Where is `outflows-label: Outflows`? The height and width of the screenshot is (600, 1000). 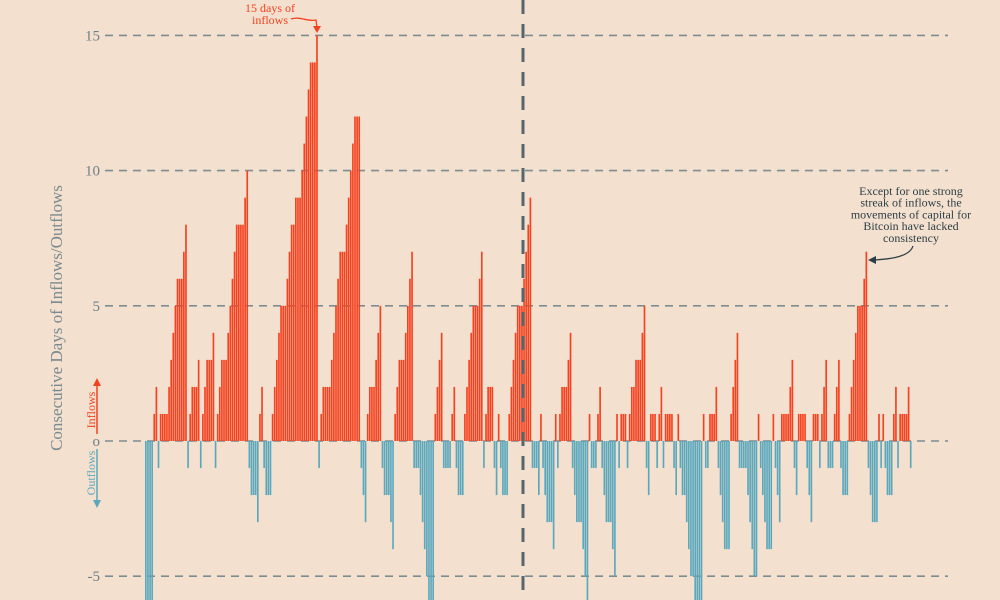
outflows-label: Outflows is located at coordinates (91, 472).